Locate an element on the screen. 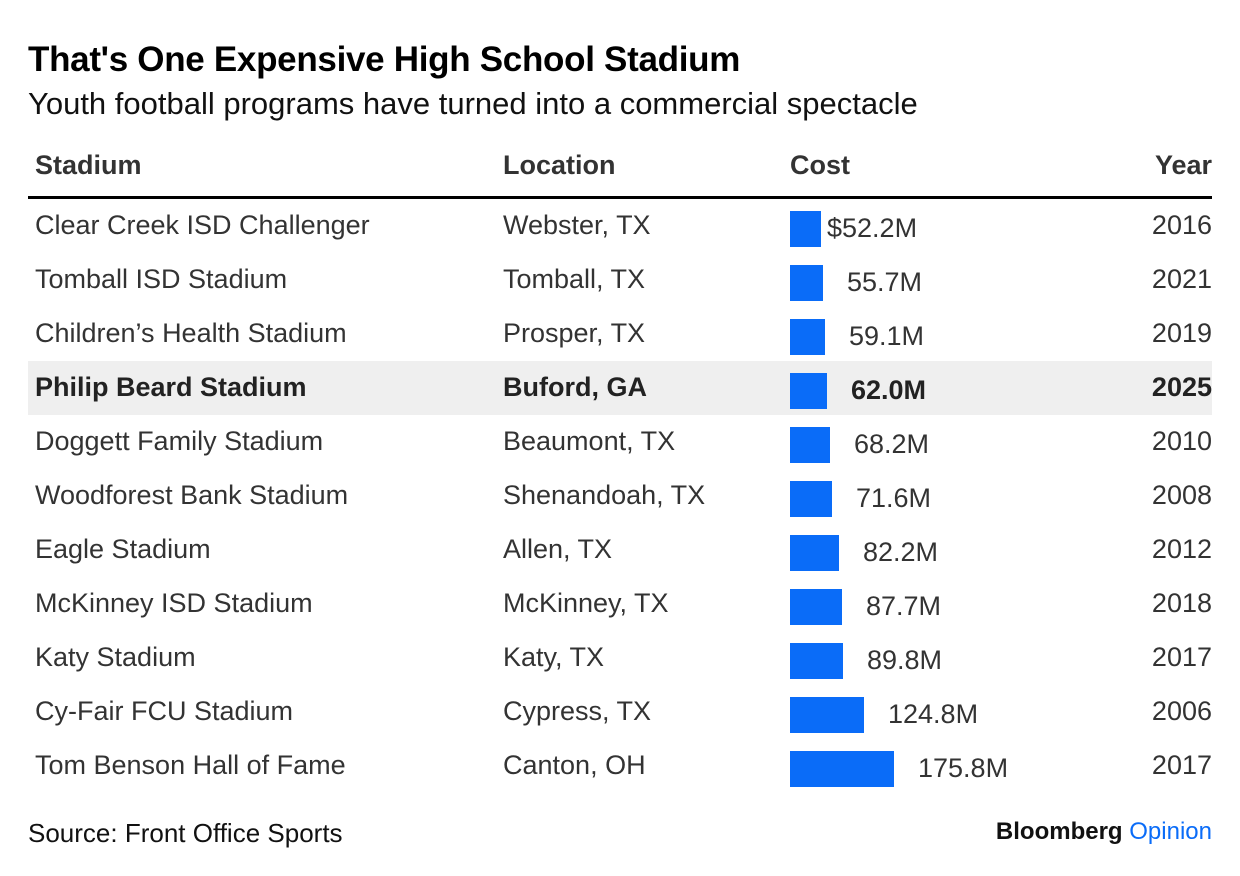 Image resolution: width=1240 pixels, height=876 pixels. brand-name: Bloomberg is located at coordinates (1059, 831).